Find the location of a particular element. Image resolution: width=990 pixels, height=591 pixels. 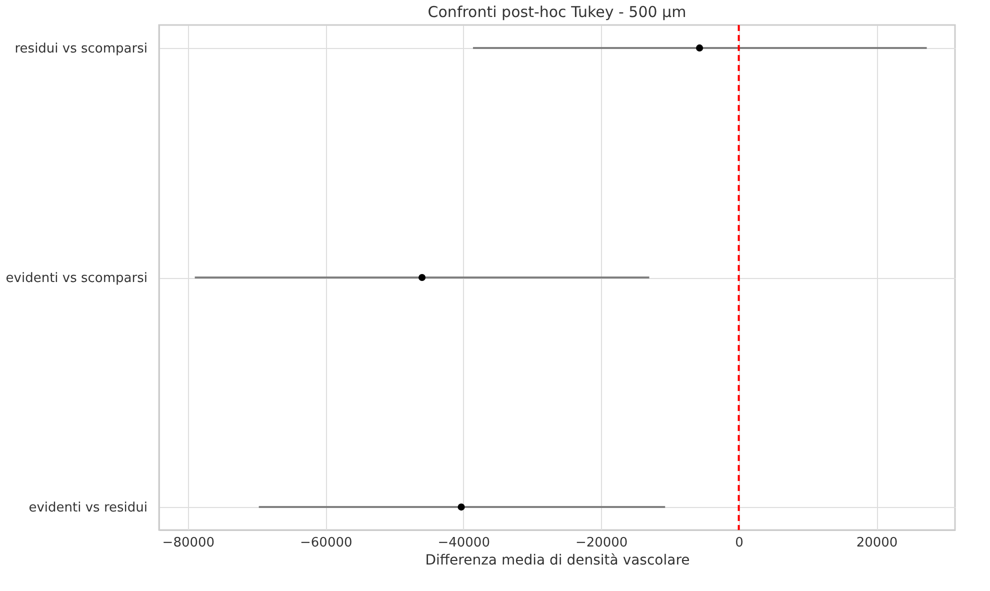

x-tick-label: 20000 is located at coordinates (877, 543).